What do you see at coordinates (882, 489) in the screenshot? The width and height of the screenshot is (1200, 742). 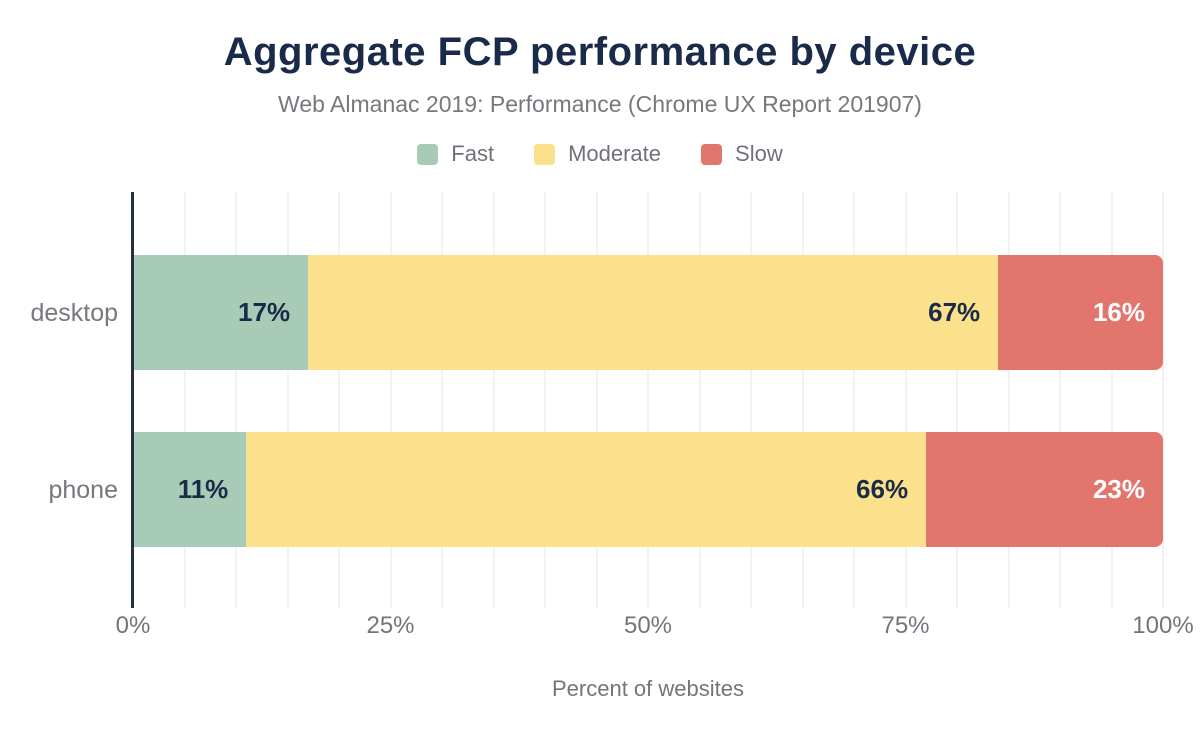 I see `value-label-phone-moderate: 66%` at bounding box center [882, 489].